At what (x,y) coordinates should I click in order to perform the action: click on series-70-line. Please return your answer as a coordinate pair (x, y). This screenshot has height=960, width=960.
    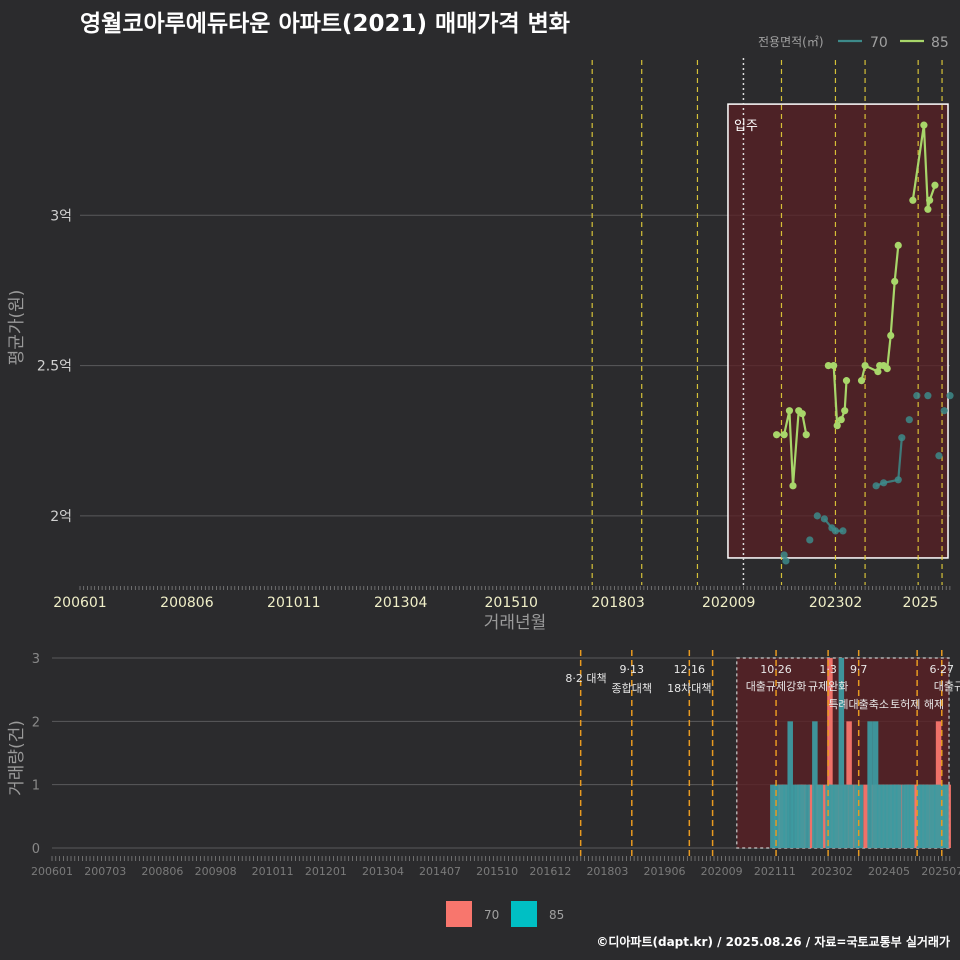
    Looking at the image, I should click on (889, 462).